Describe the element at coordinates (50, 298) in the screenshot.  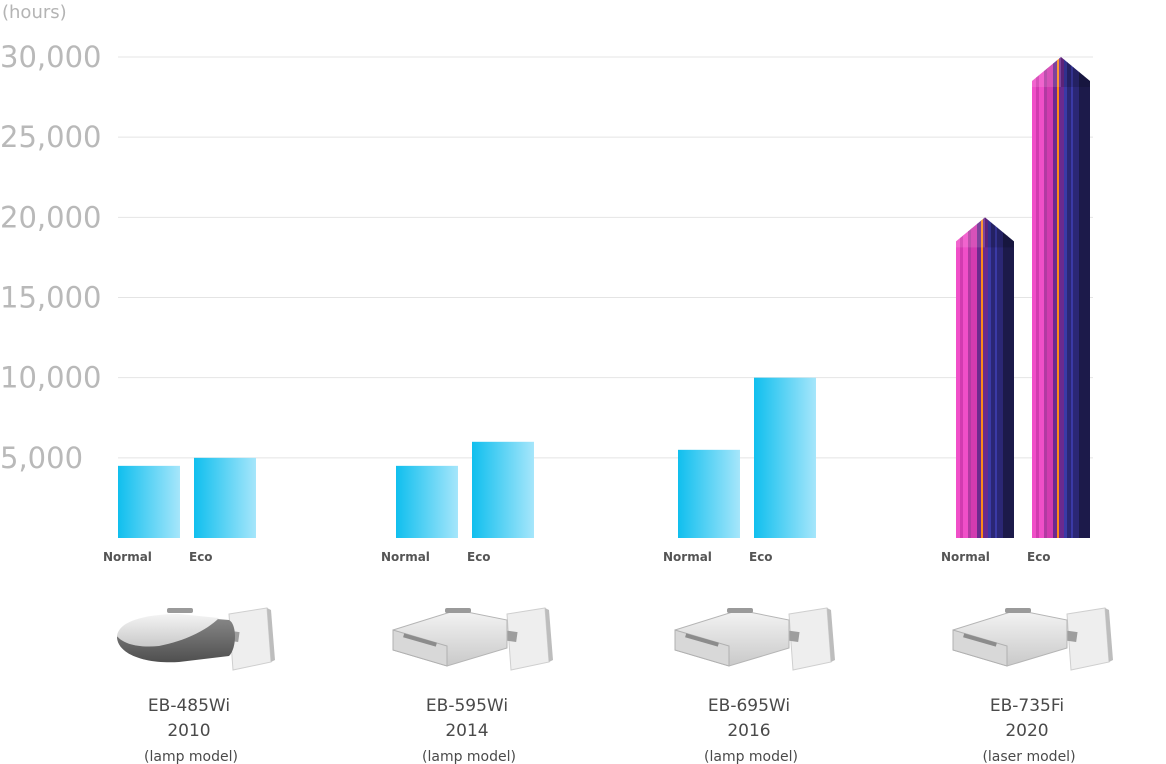
I see `y-tick-label: 15,000` at that location.